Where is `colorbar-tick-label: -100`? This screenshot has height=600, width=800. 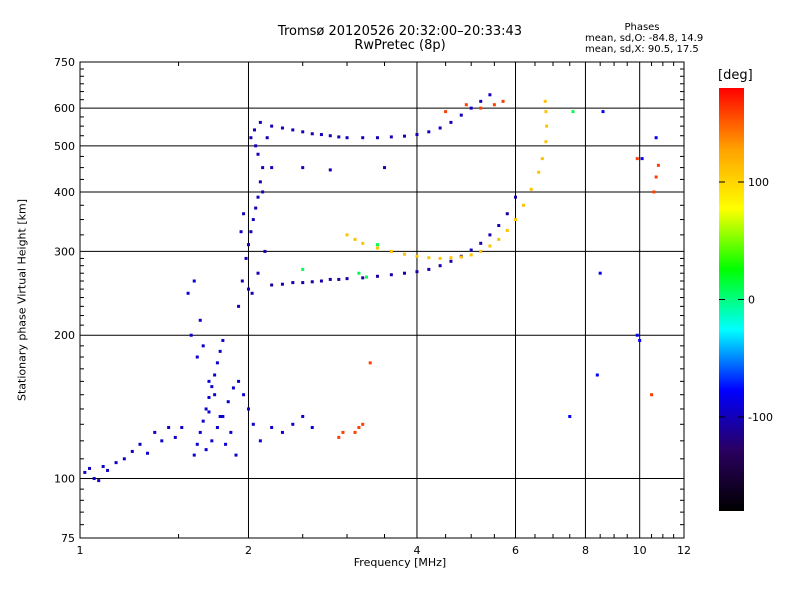
colorbar-tick-label: -100 is located at coordinates (760, 417).